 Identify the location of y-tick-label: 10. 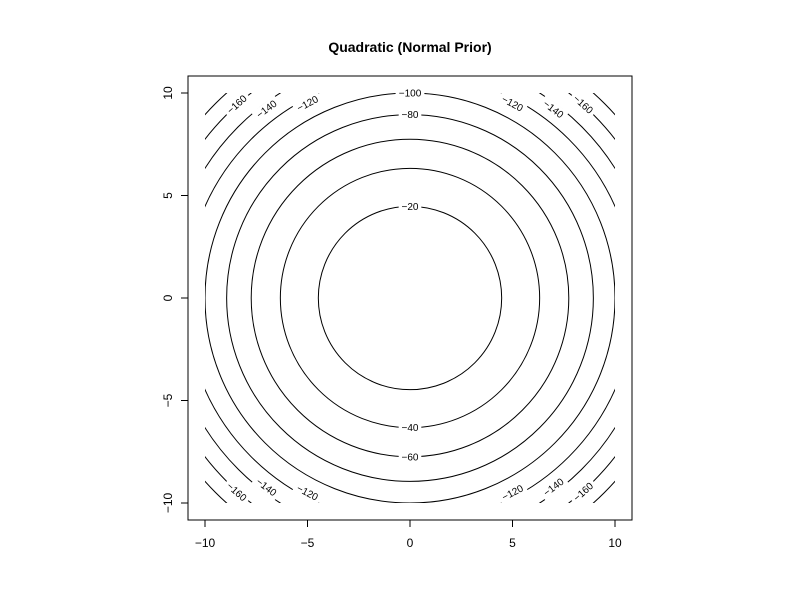
(168, 93).